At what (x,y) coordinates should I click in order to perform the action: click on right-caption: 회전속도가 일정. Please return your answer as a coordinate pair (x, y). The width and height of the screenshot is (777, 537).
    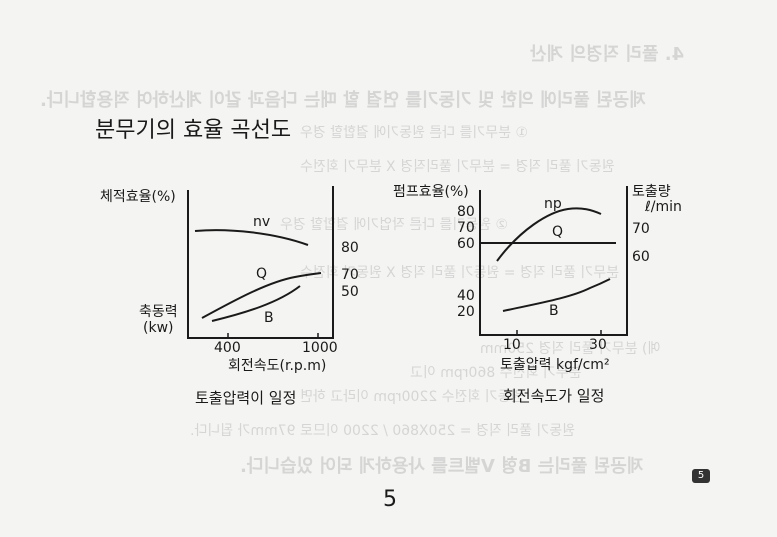
    Looking at the image, I should click on (554, 396).